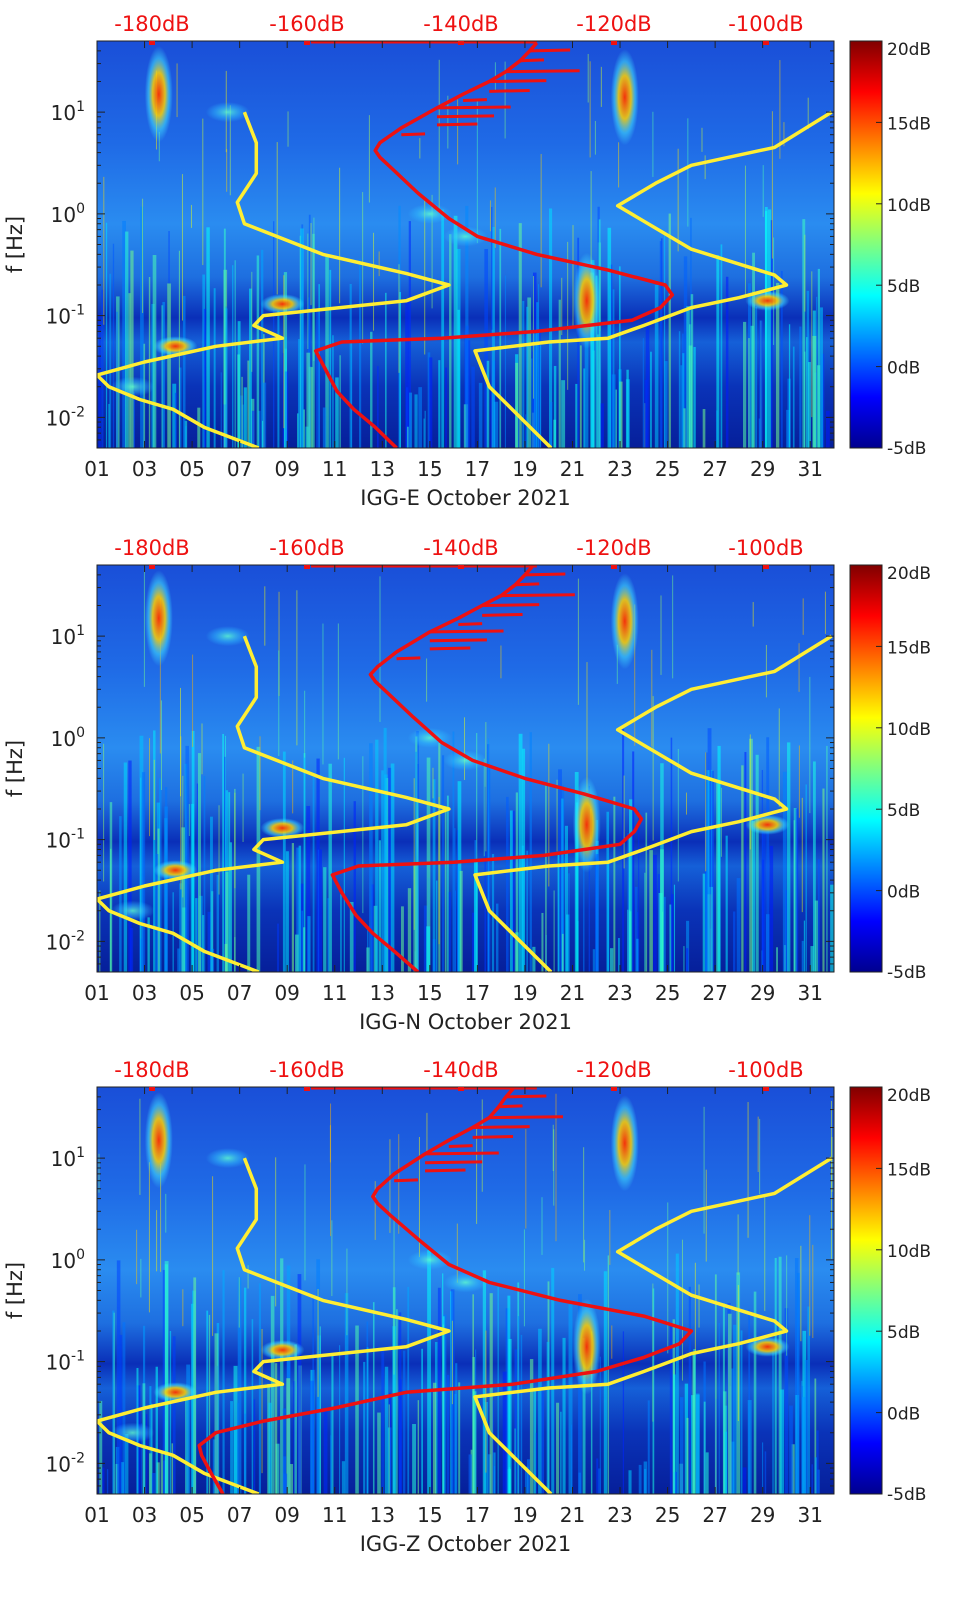  I want to click on top-db-label: -120dB, so click(613, 24).